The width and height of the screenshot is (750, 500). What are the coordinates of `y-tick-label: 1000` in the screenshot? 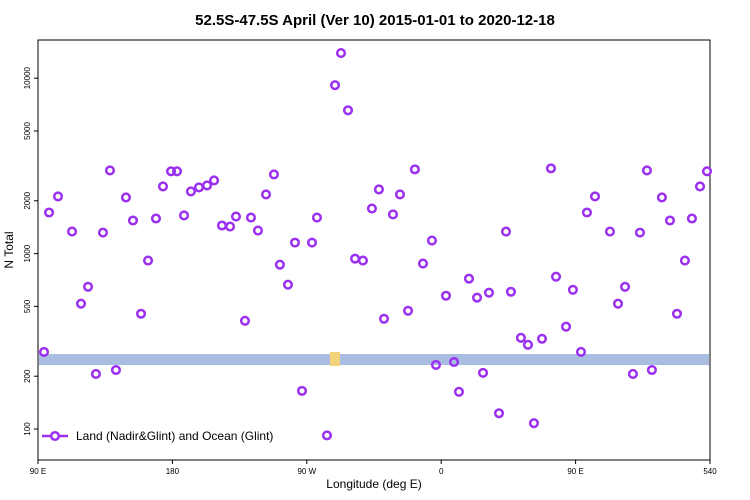 It's located at (27, 253).